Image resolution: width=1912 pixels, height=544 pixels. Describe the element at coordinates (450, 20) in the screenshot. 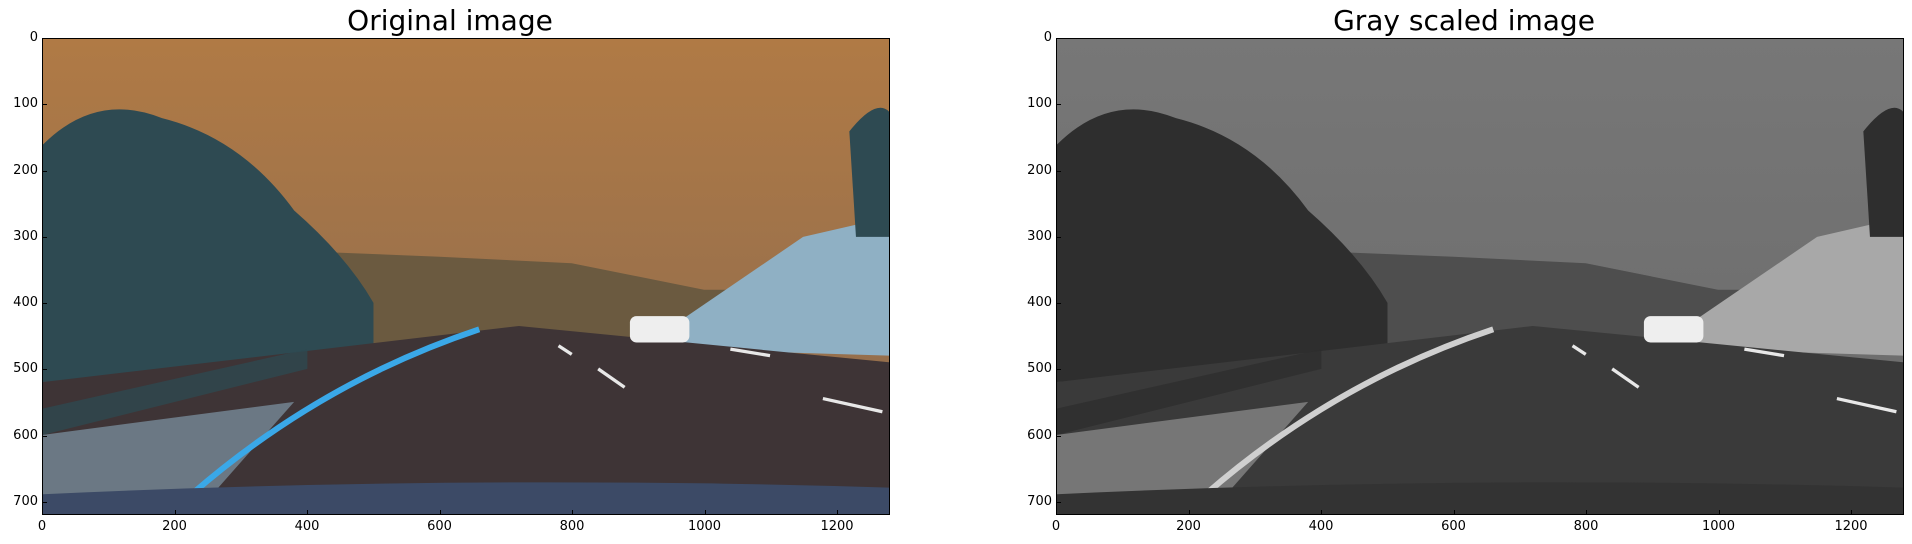

I see `original-image-title: Original image` at that location.